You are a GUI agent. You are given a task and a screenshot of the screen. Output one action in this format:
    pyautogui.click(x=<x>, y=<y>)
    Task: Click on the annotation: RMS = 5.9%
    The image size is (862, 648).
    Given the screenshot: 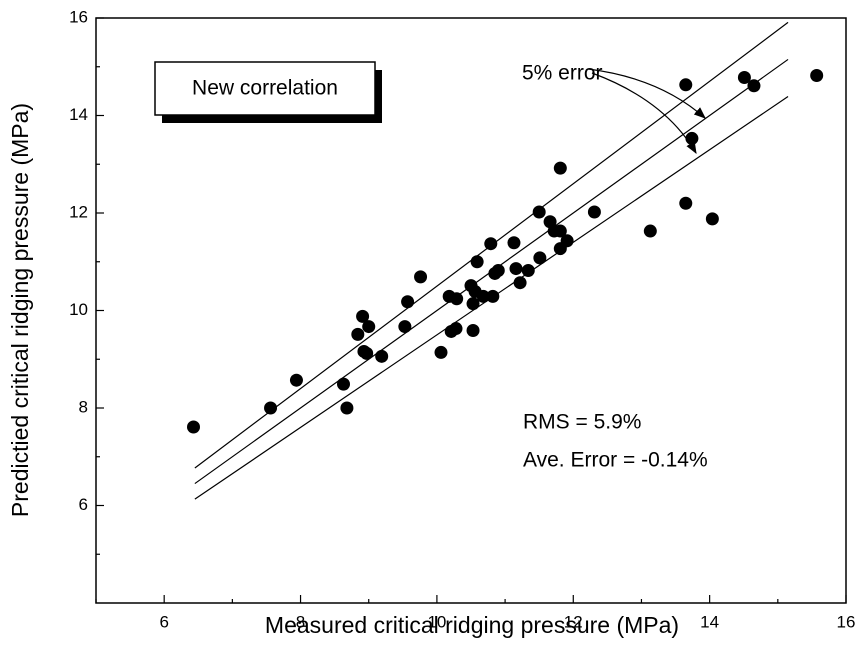 What is the action you would take?
    pyautogui.click(x=582, y=422)
    